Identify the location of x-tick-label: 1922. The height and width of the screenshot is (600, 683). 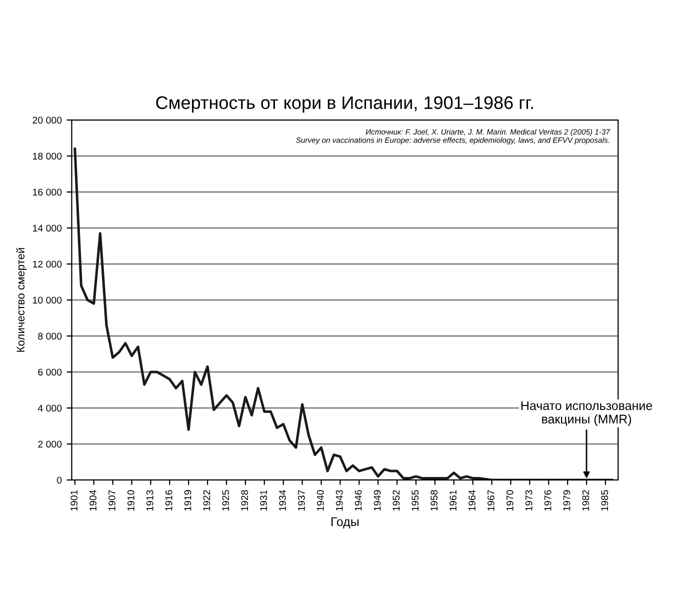
(206, 500).